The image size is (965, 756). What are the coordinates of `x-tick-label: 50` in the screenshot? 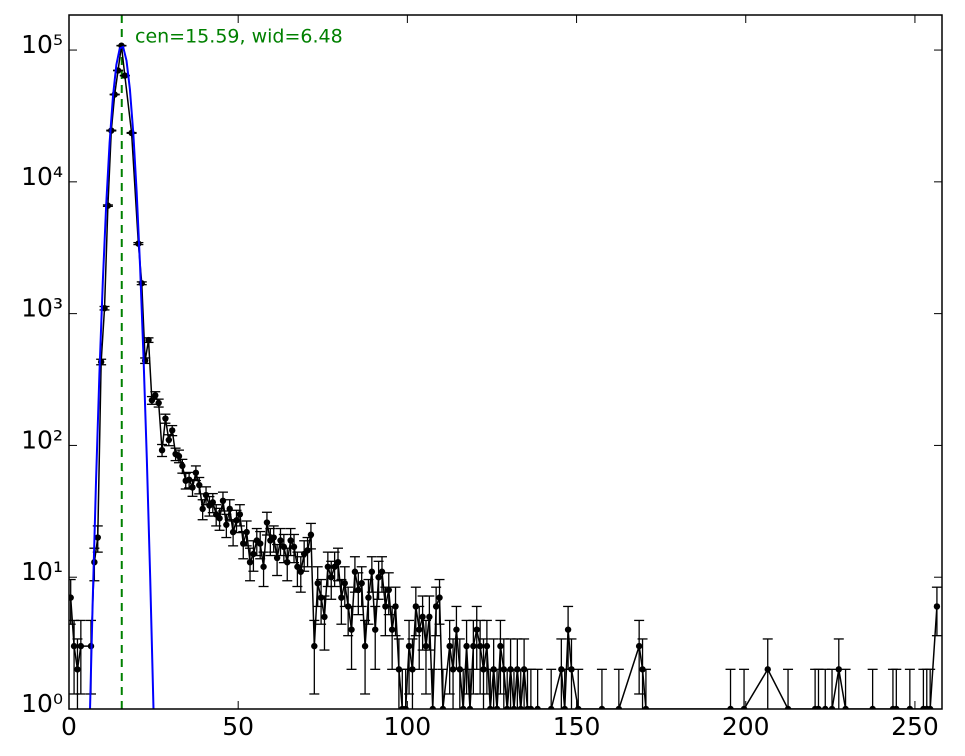 It's located at (238, 726).